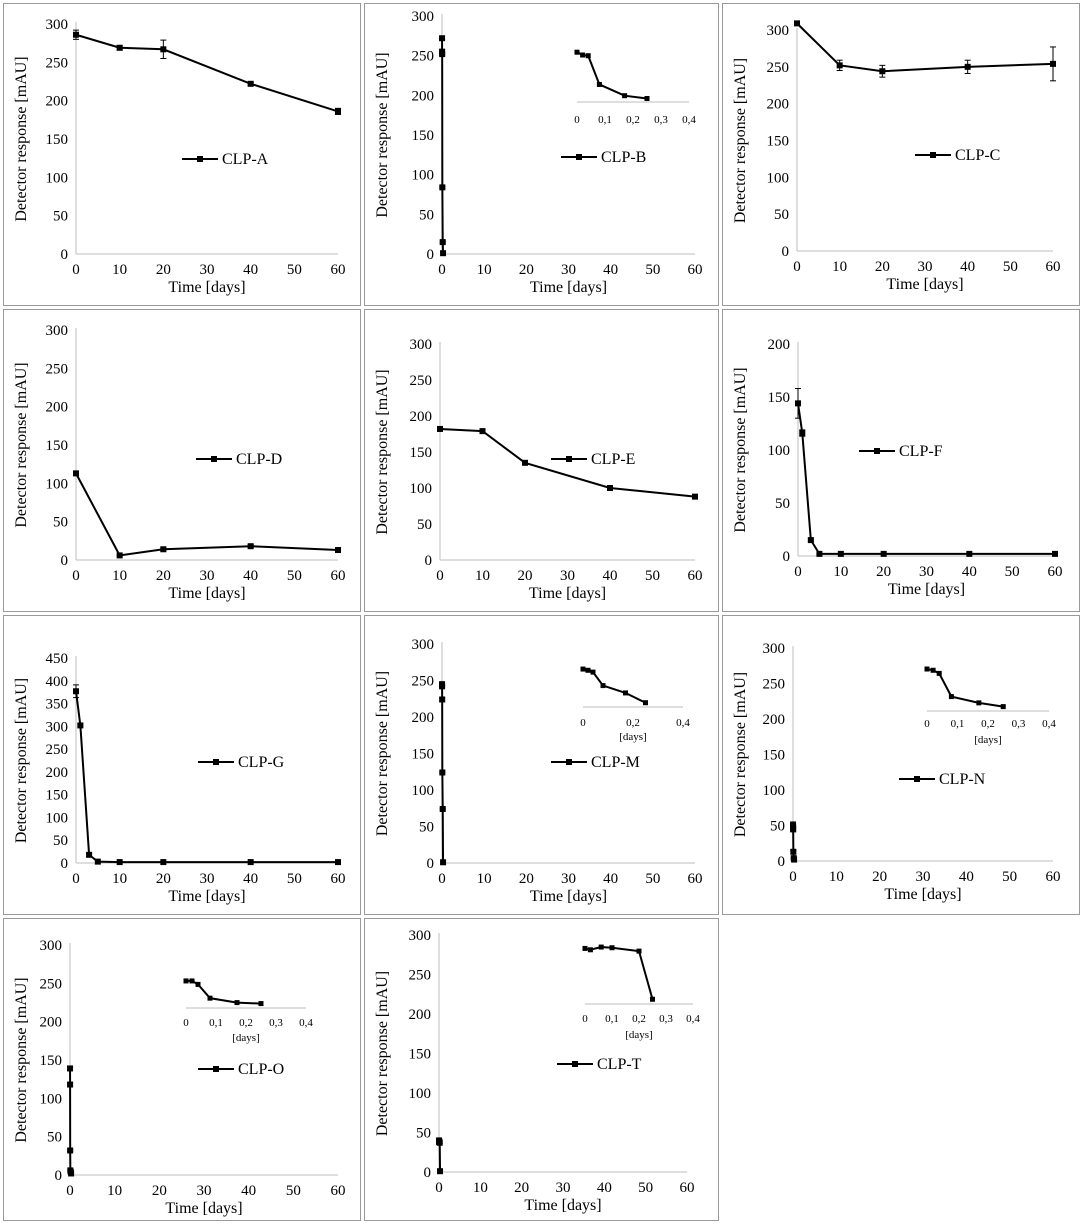  What do you see at coordinates (619, 973) in the screenshot?
I see `inset-series-line` at bounding box center [619, 973].